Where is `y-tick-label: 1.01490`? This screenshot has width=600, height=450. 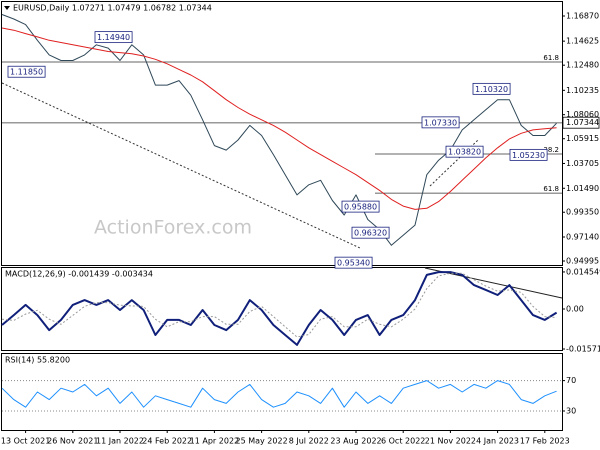
y-tick-label: 1.01490 is located at coordinates (582, 188).